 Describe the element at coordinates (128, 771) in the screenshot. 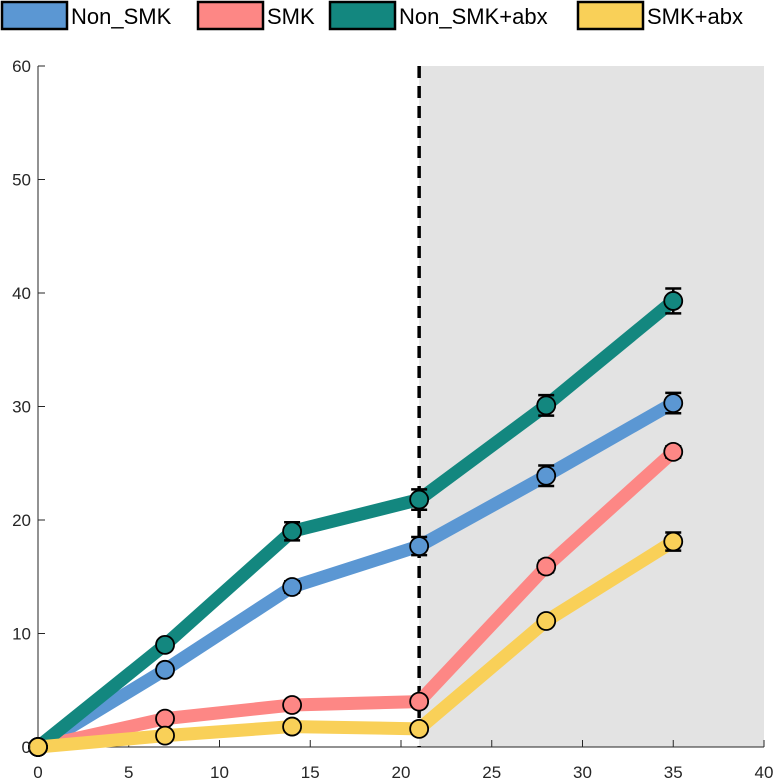

I see `x-tick-label: 5` at that location.